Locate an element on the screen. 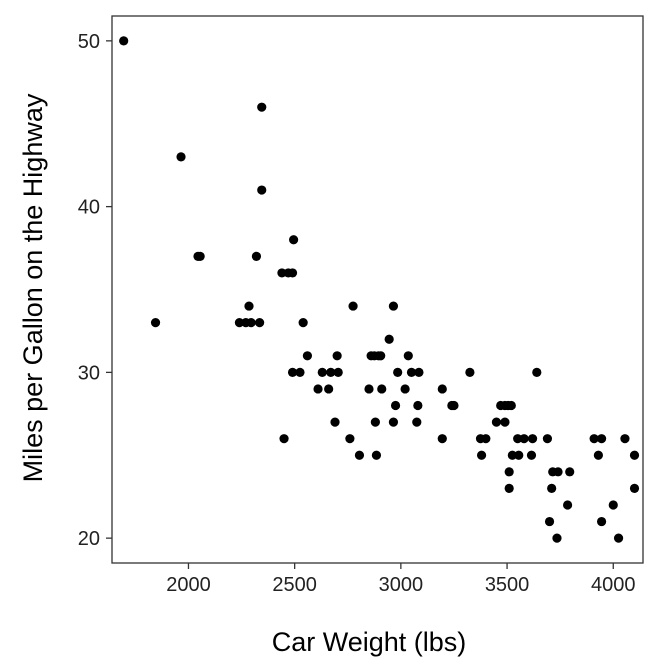 The width and height of the screenshot is (672, 672). x-tick-label: 4000 is located at coordinates (613, 585).